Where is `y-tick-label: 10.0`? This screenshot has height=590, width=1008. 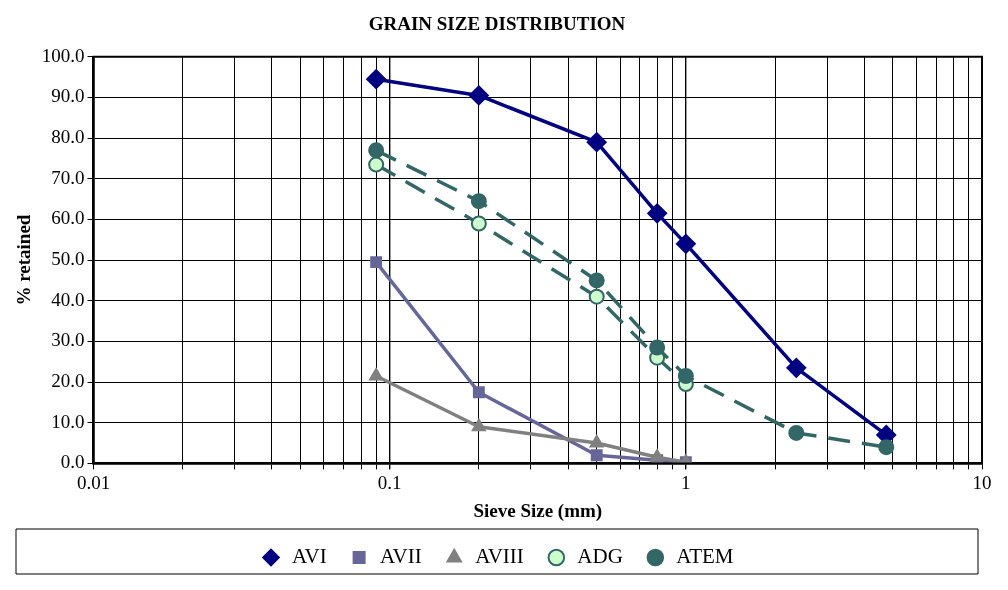
y-tick-label: 10.0 is located at coordinates (68, 421).